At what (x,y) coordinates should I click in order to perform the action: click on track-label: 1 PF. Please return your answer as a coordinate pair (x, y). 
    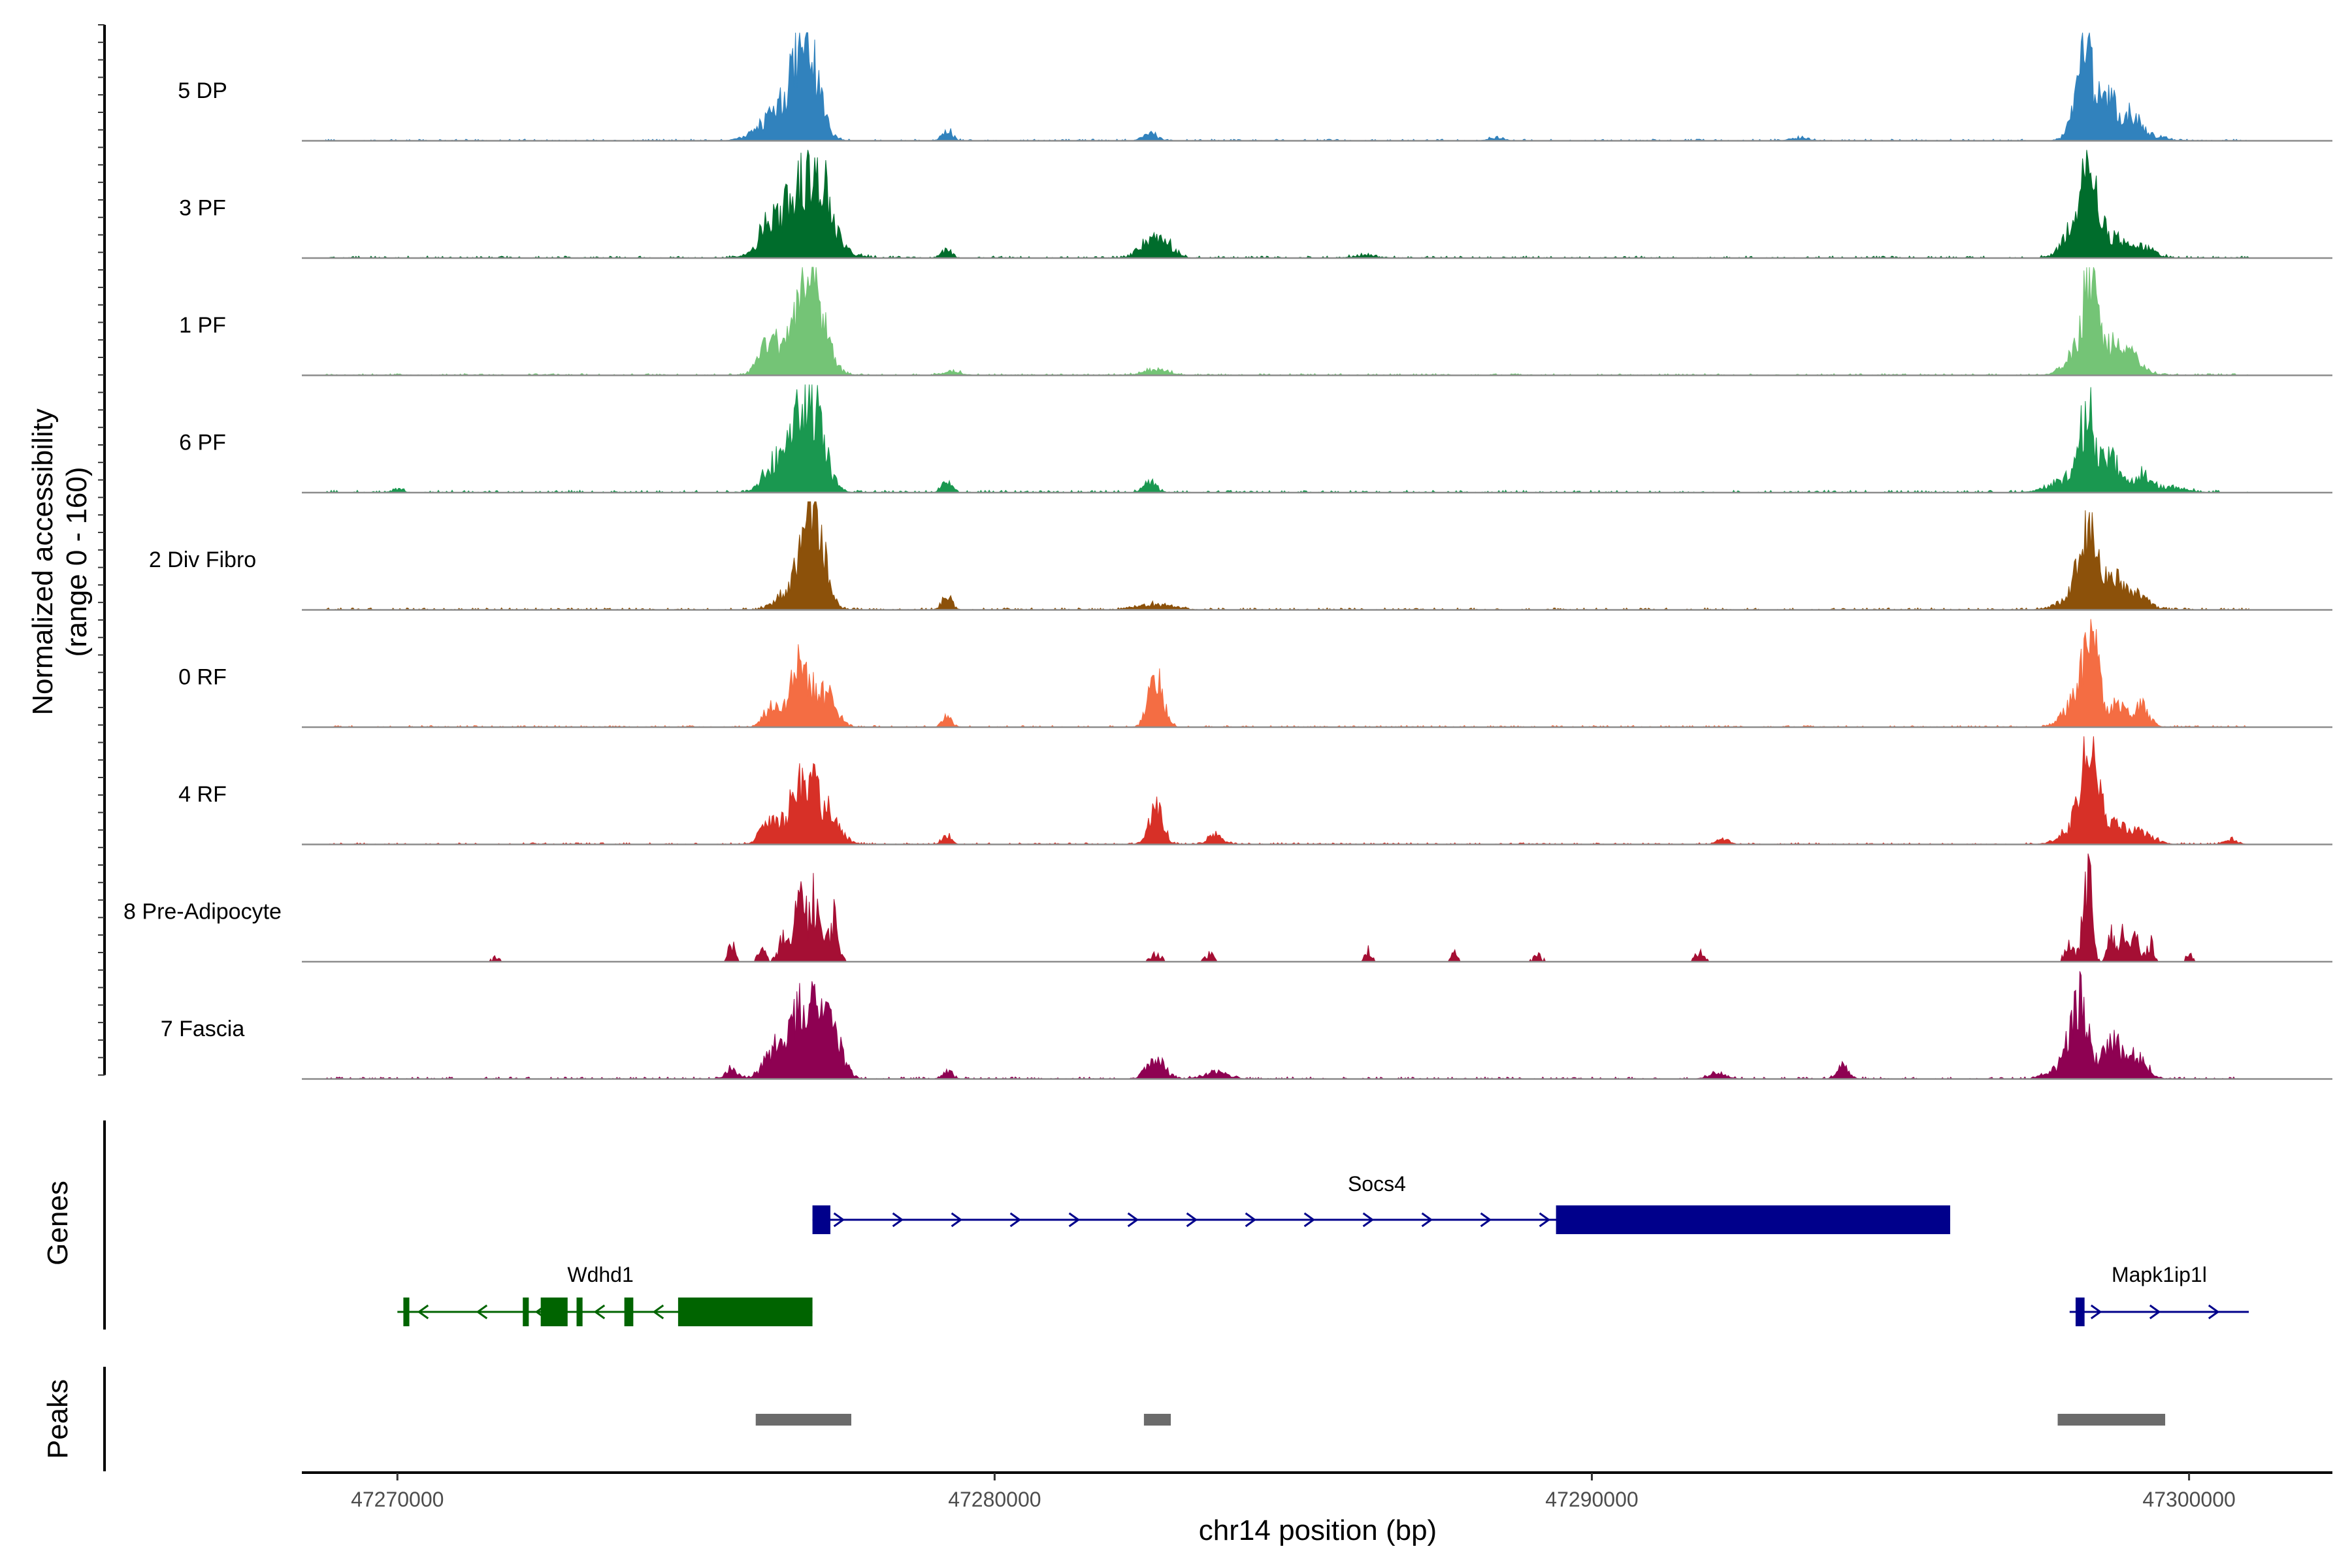
    Looking at the image, I should click on (202, 325).